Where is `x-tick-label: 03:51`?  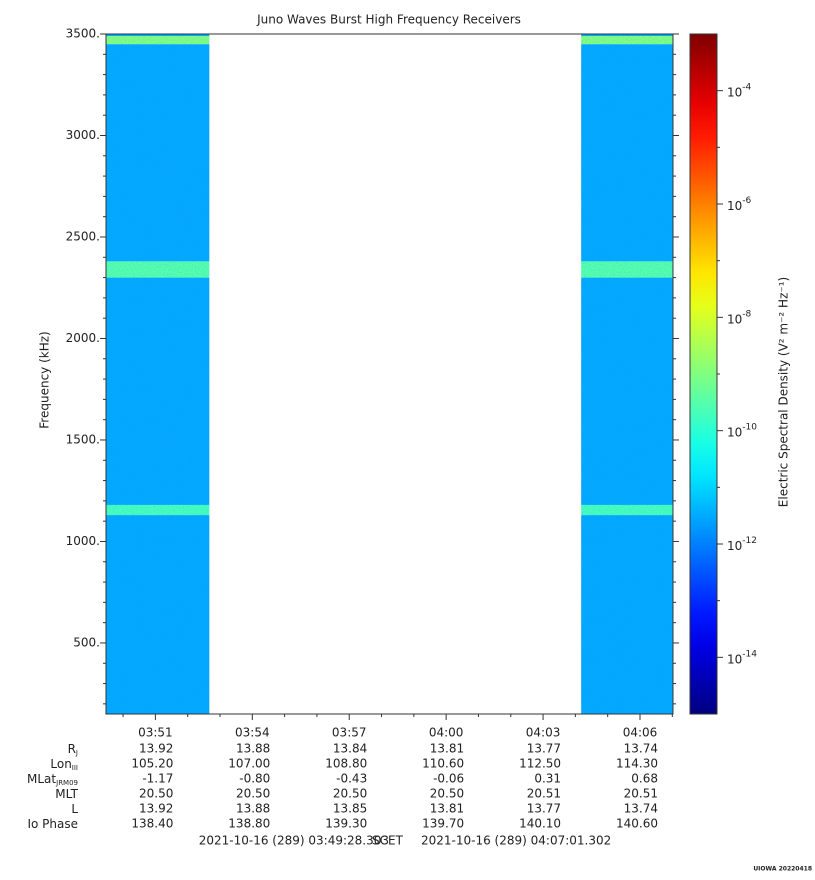 x-tick-label: 03:51 is located at coordinates (155, 733).